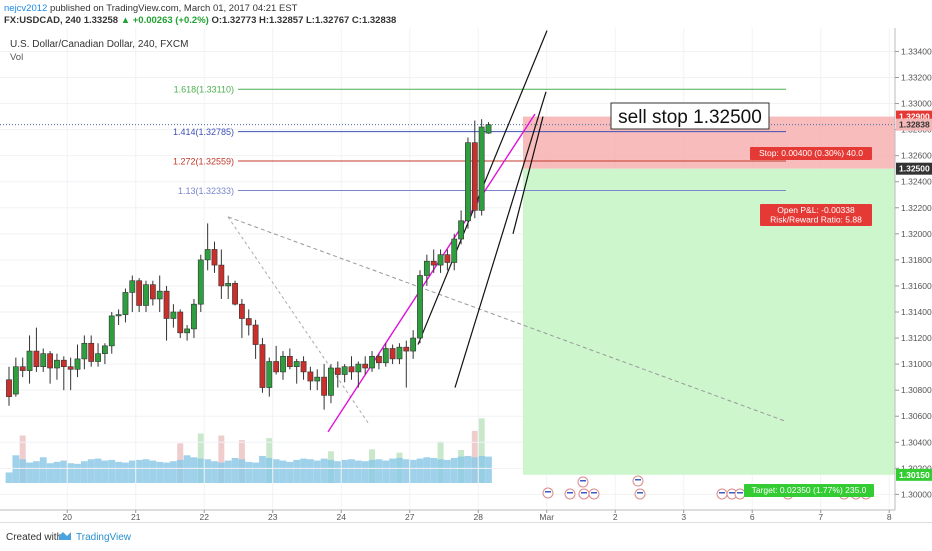 This screenshot has width=932, height=551. I want to click on annotation-box, so click(690, 116).